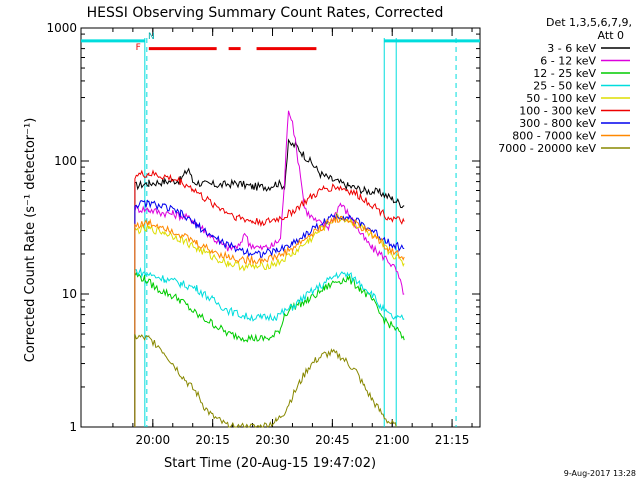  Describe the element at coordinates (332, 440) in the screenshot. I see `x-tick-label: 20:45` at that location.